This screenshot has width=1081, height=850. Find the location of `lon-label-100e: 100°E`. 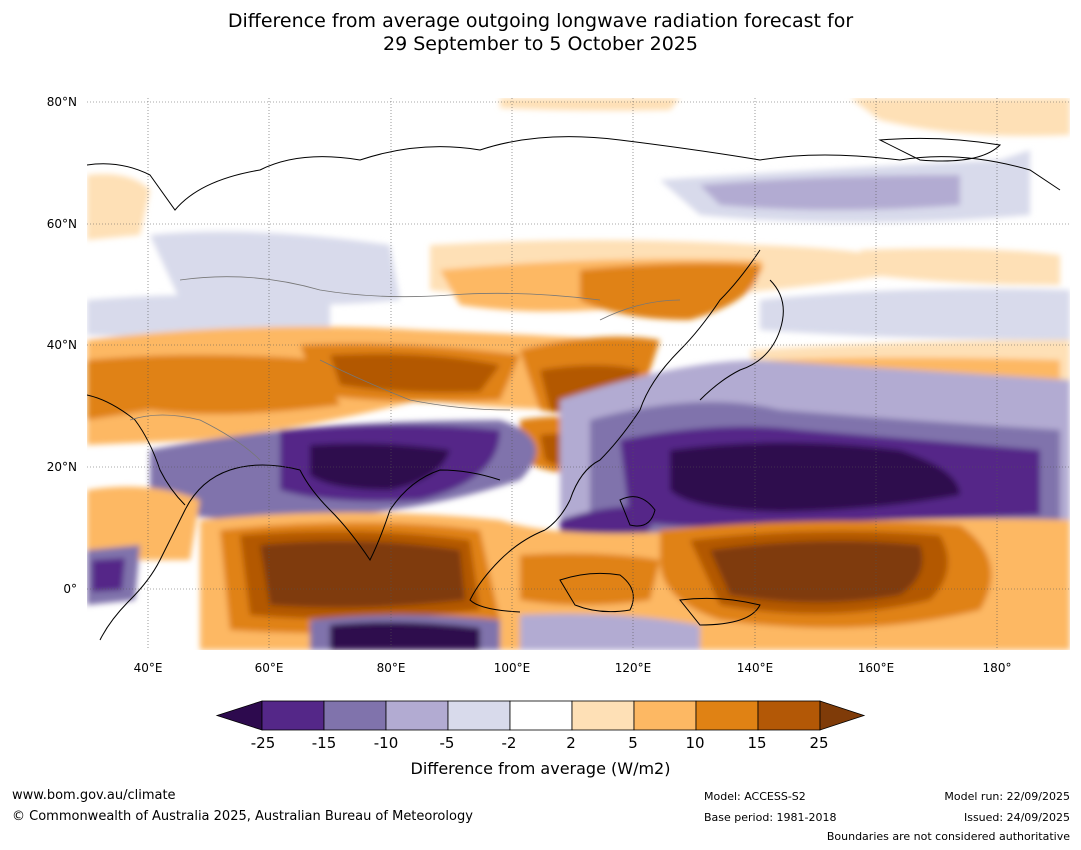

lon-label-100e: 100°E is located at coordinates (512, 668).